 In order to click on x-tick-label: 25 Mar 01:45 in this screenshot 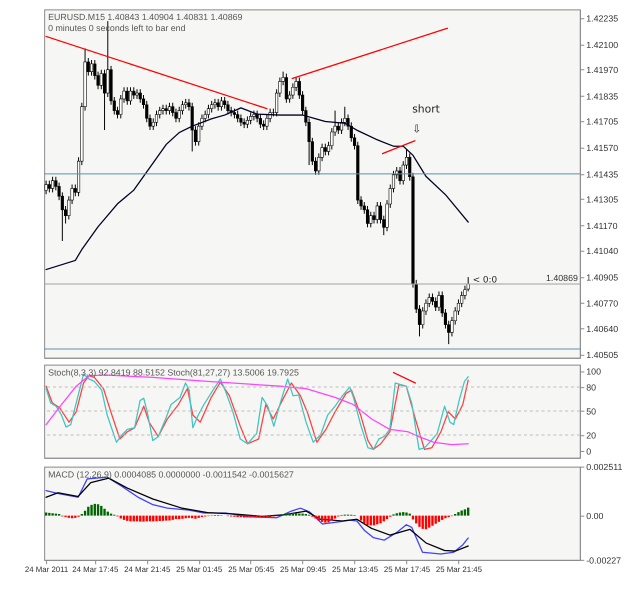, I will do `click(199, 569)`.